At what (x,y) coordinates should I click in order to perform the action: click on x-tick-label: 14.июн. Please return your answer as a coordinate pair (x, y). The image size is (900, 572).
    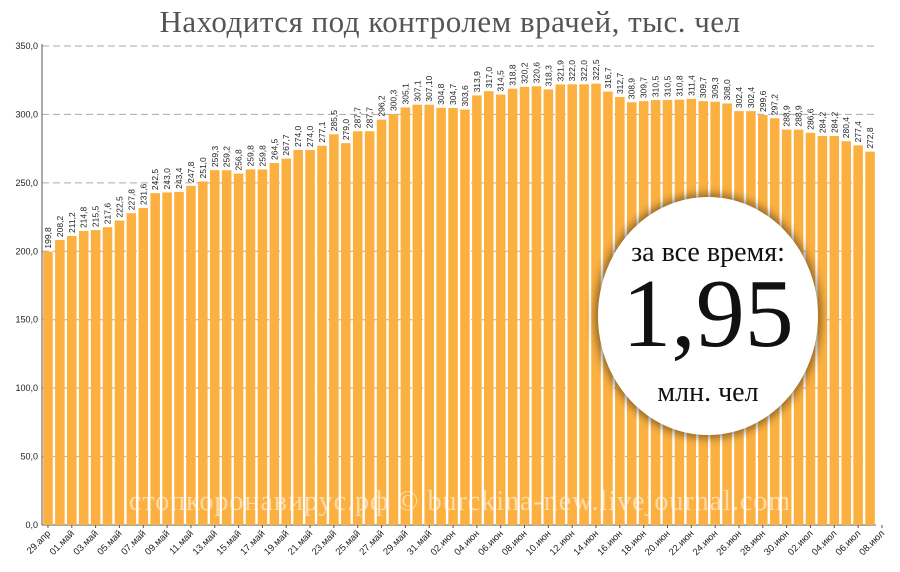
    Looking at the image, I should click on (587, 543).